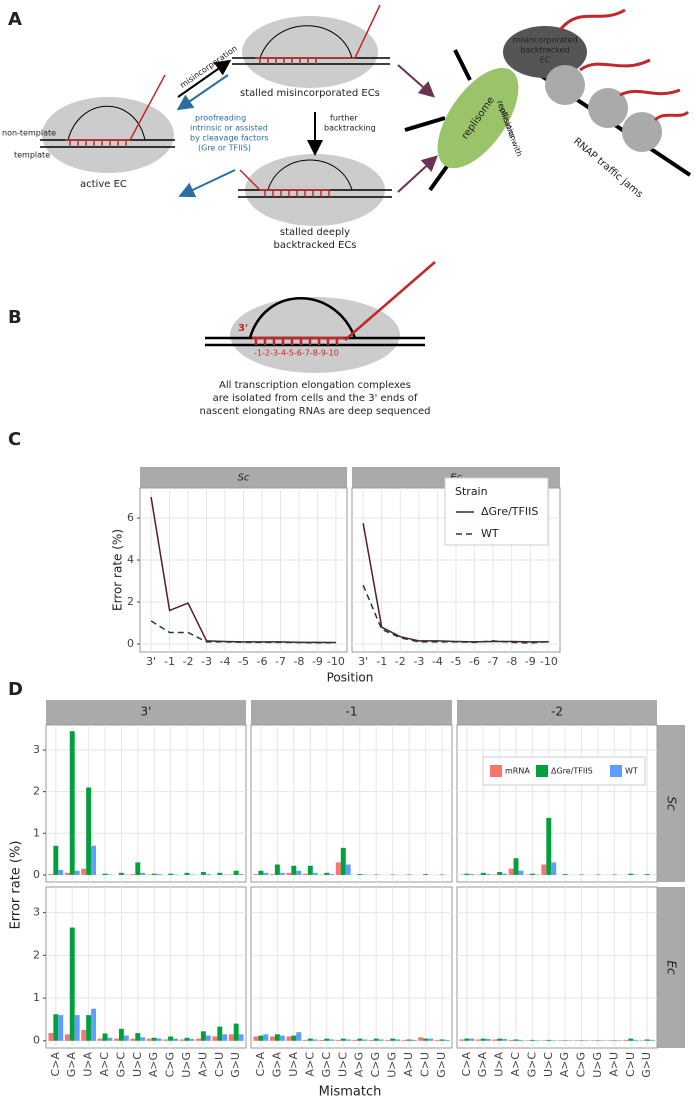 The image size is (695, 1102). I want to click on label: stalled deeply, so click(315, 232).